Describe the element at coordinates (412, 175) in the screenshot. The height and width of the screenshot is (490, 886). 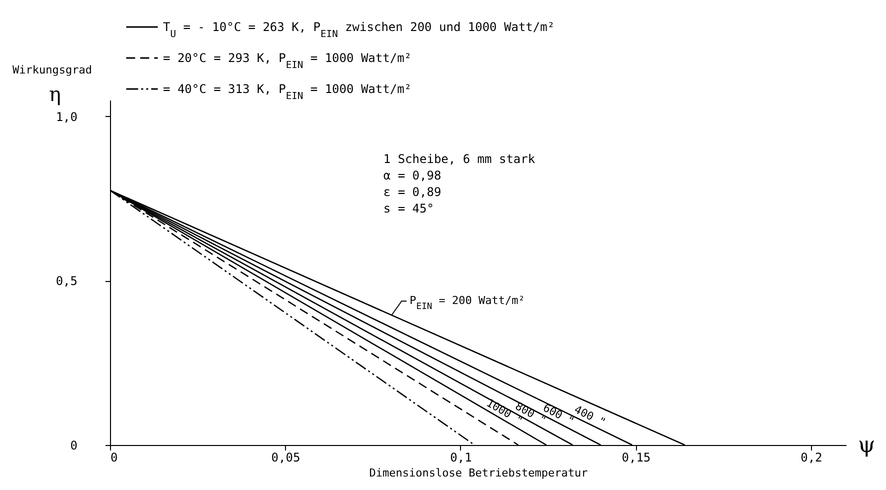
I see `annotation: α = 0,98` at that location.